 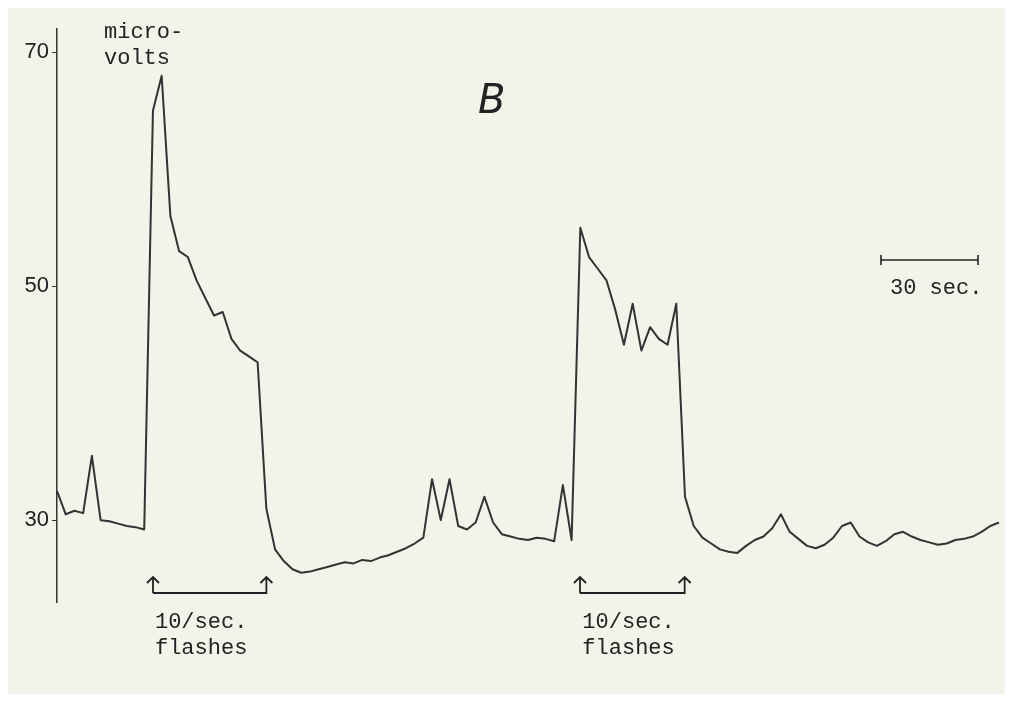 What do you see at coordinates (36, 51) in the screenshot?
I see `y-tick-label: 70` at bounding box center [36, 51].